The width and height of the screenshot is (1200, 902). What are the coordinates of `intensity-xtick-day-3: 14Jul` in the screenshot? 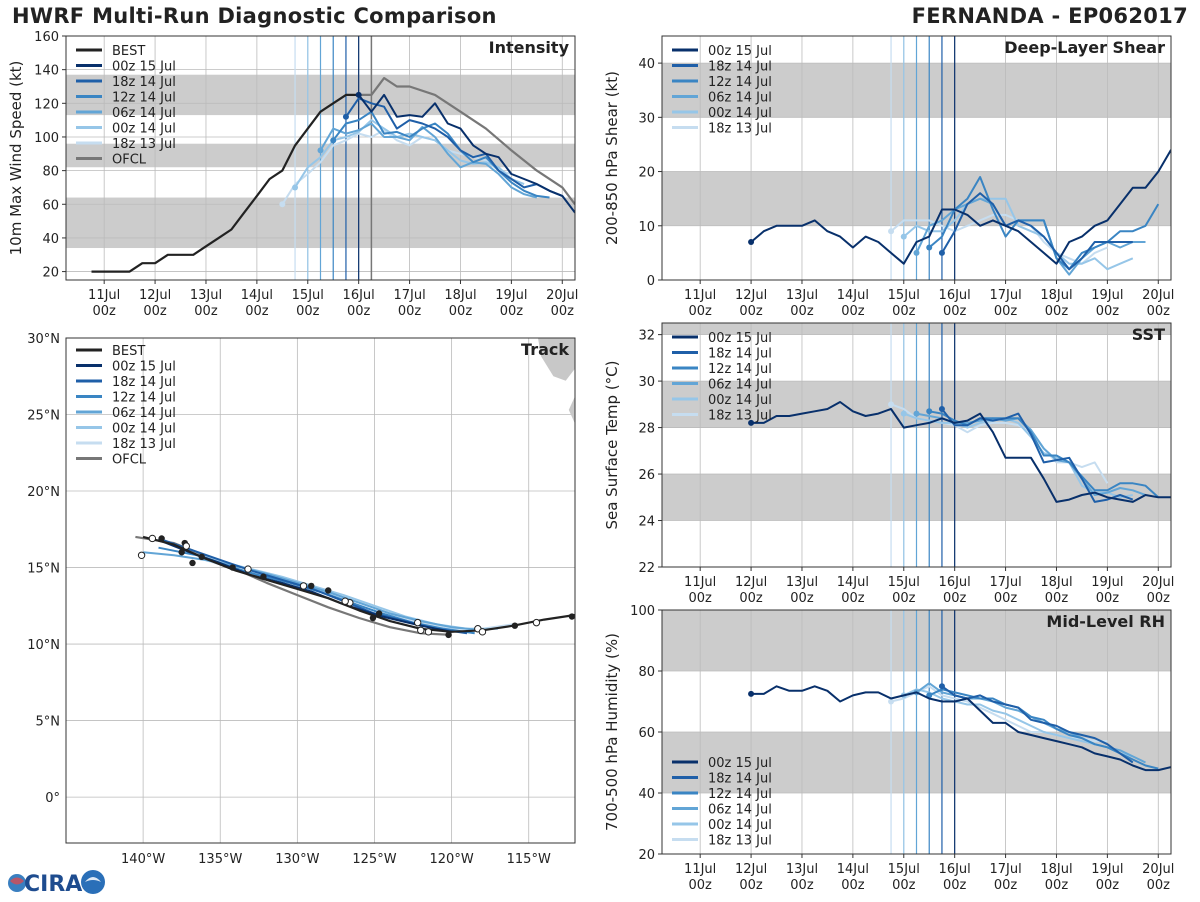 It's located at (257, 295).